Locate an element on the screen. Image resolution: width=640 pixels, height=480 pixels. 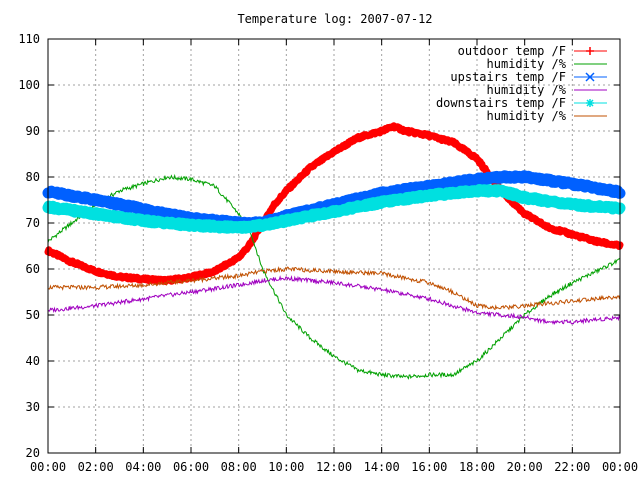
legend-item: upstairs temp /F is located at coordinates (528, 77).